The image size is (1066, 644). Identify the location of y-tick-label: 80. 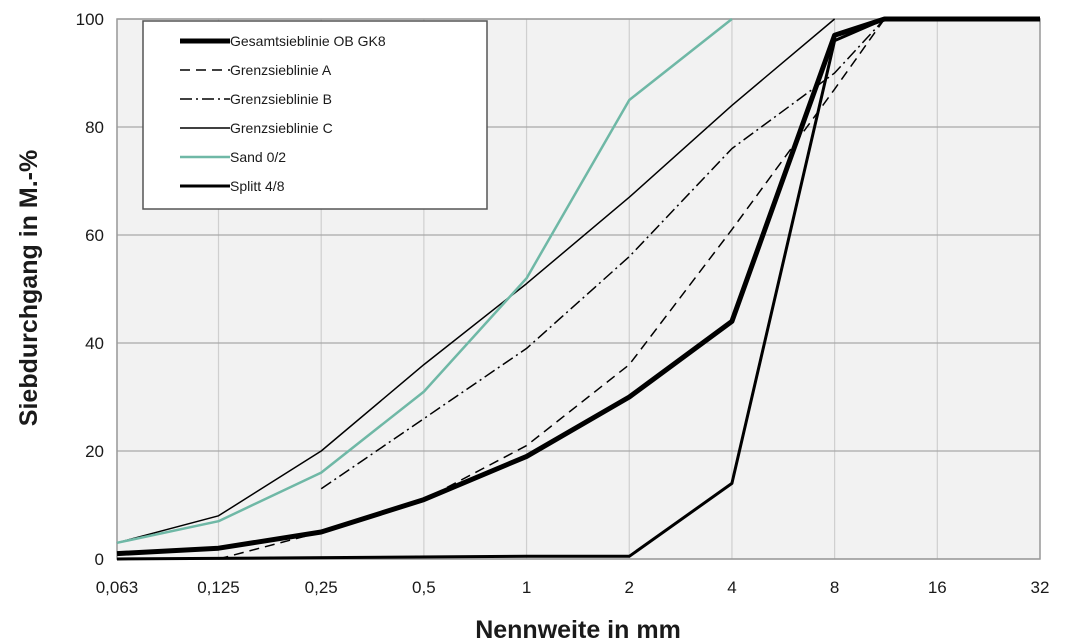
(94, 127).